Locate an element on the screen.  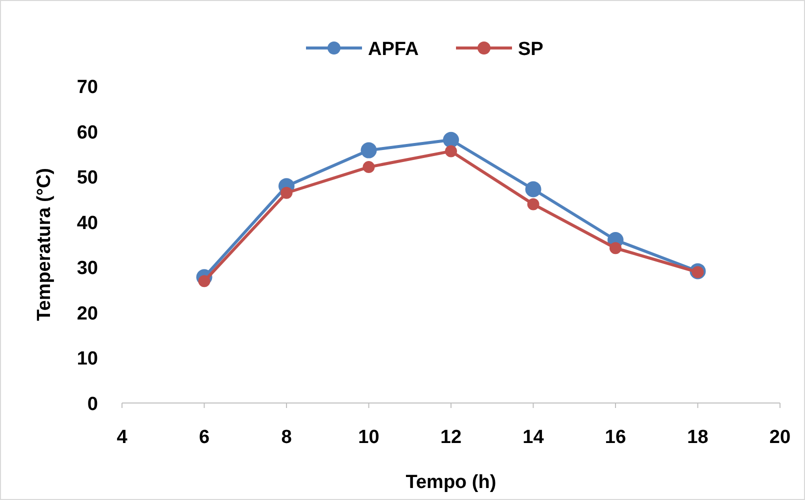
y-tick-label: 70 is located at coordinates (87, 87).